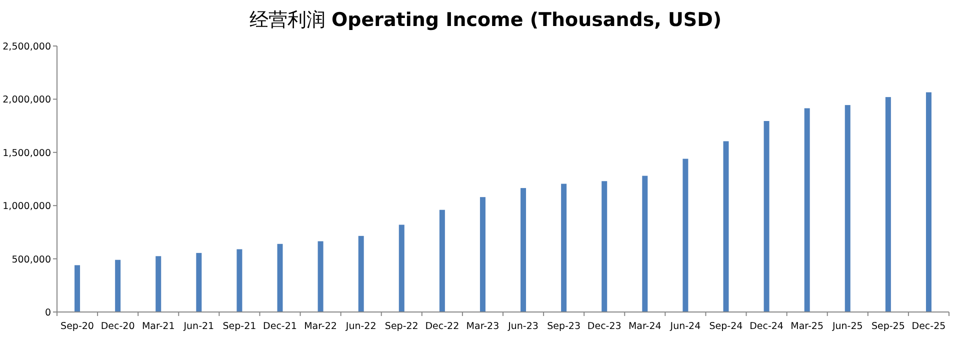  I want to click on y-tick-label: 1,000,000, so click(26, 206).